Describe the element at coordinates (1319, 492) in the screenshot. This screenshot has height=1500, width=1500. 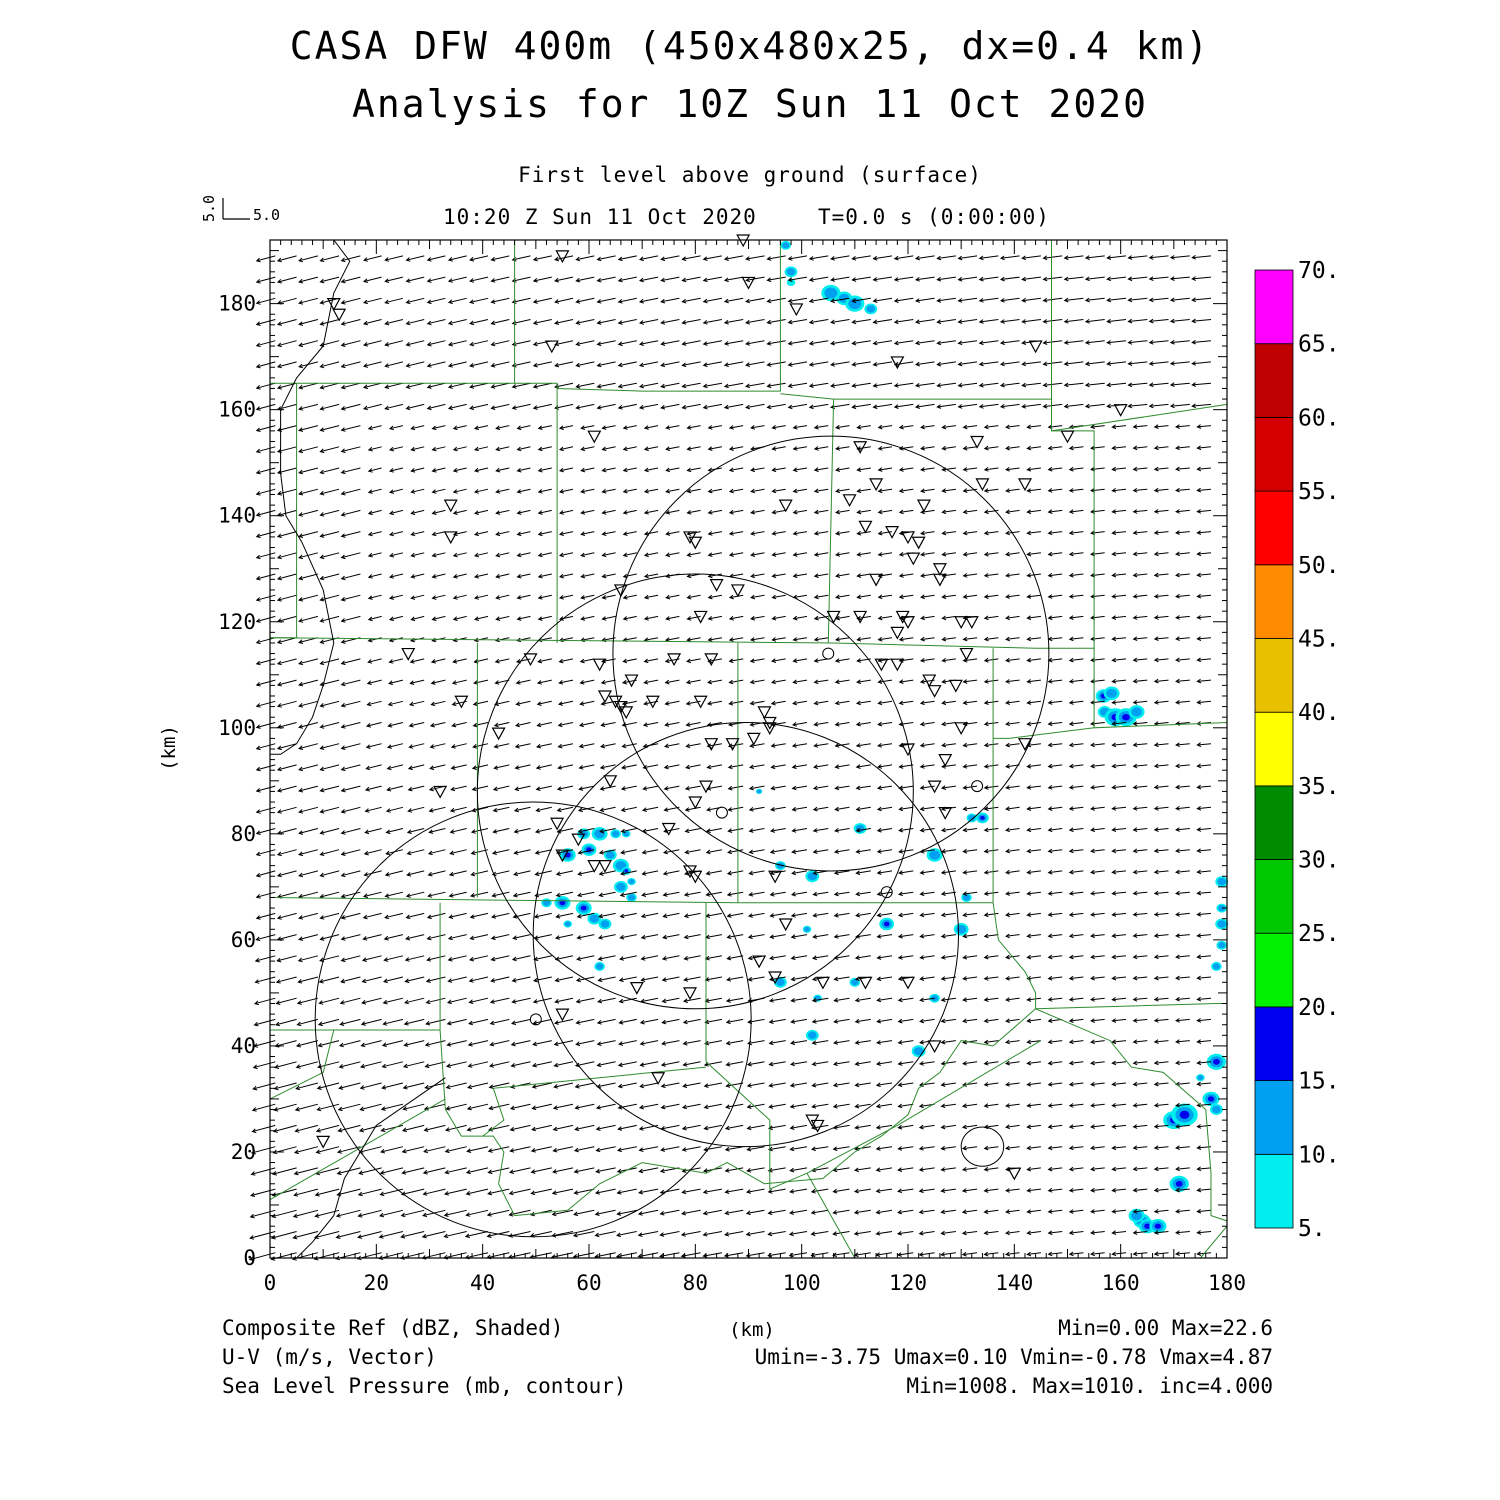
I see `colorbar-label: 55.` at that location.